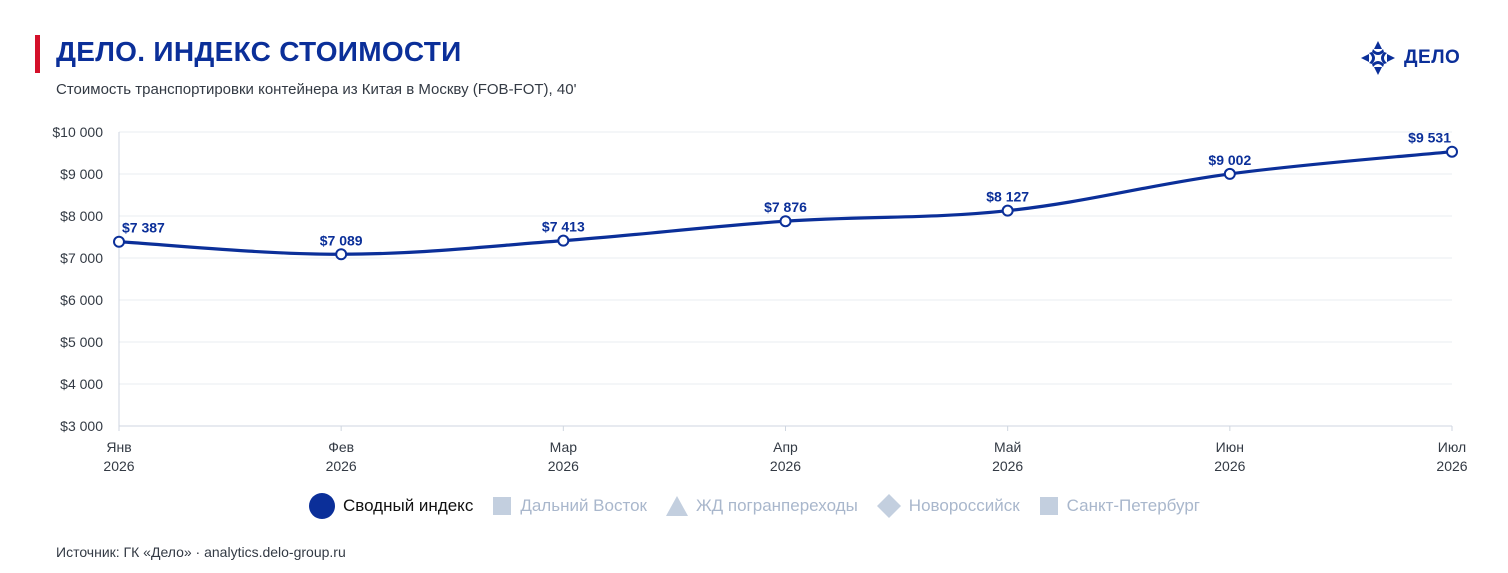 The image size is (1508, 573). What do you see at coordinates (408, 505) in the screenshot?
I see `legend-label: Сводный индекс` at bounding box center [408, 505].